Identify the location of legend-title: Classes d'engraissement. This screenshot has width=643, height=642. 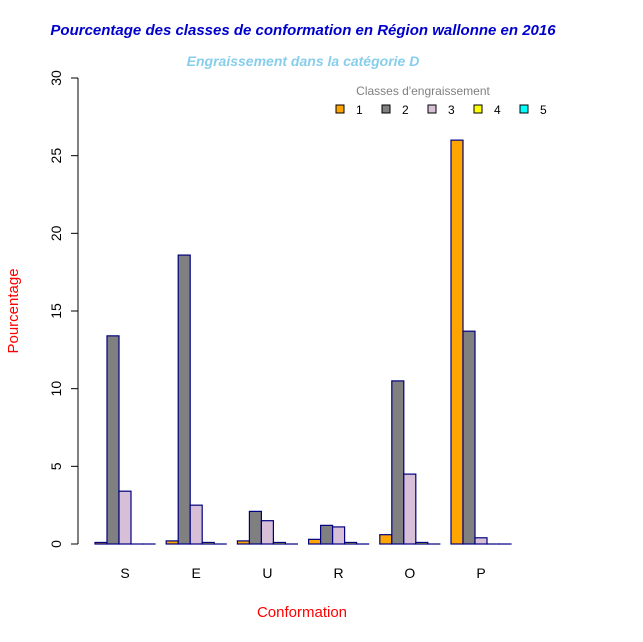
(423, 91).